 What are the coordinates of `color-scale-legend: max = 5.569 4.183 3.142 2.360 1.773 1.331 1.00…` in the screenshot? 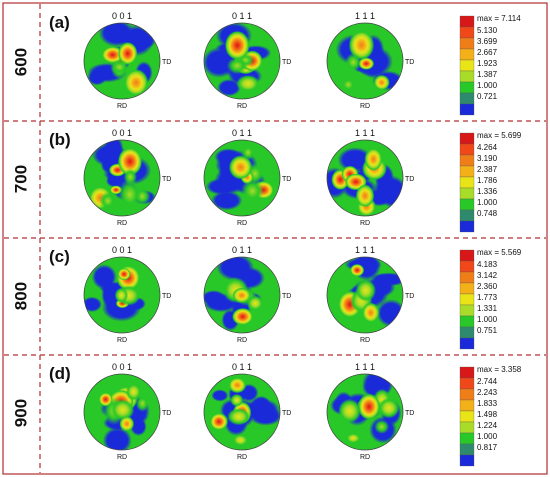 It's located at (490, 299).